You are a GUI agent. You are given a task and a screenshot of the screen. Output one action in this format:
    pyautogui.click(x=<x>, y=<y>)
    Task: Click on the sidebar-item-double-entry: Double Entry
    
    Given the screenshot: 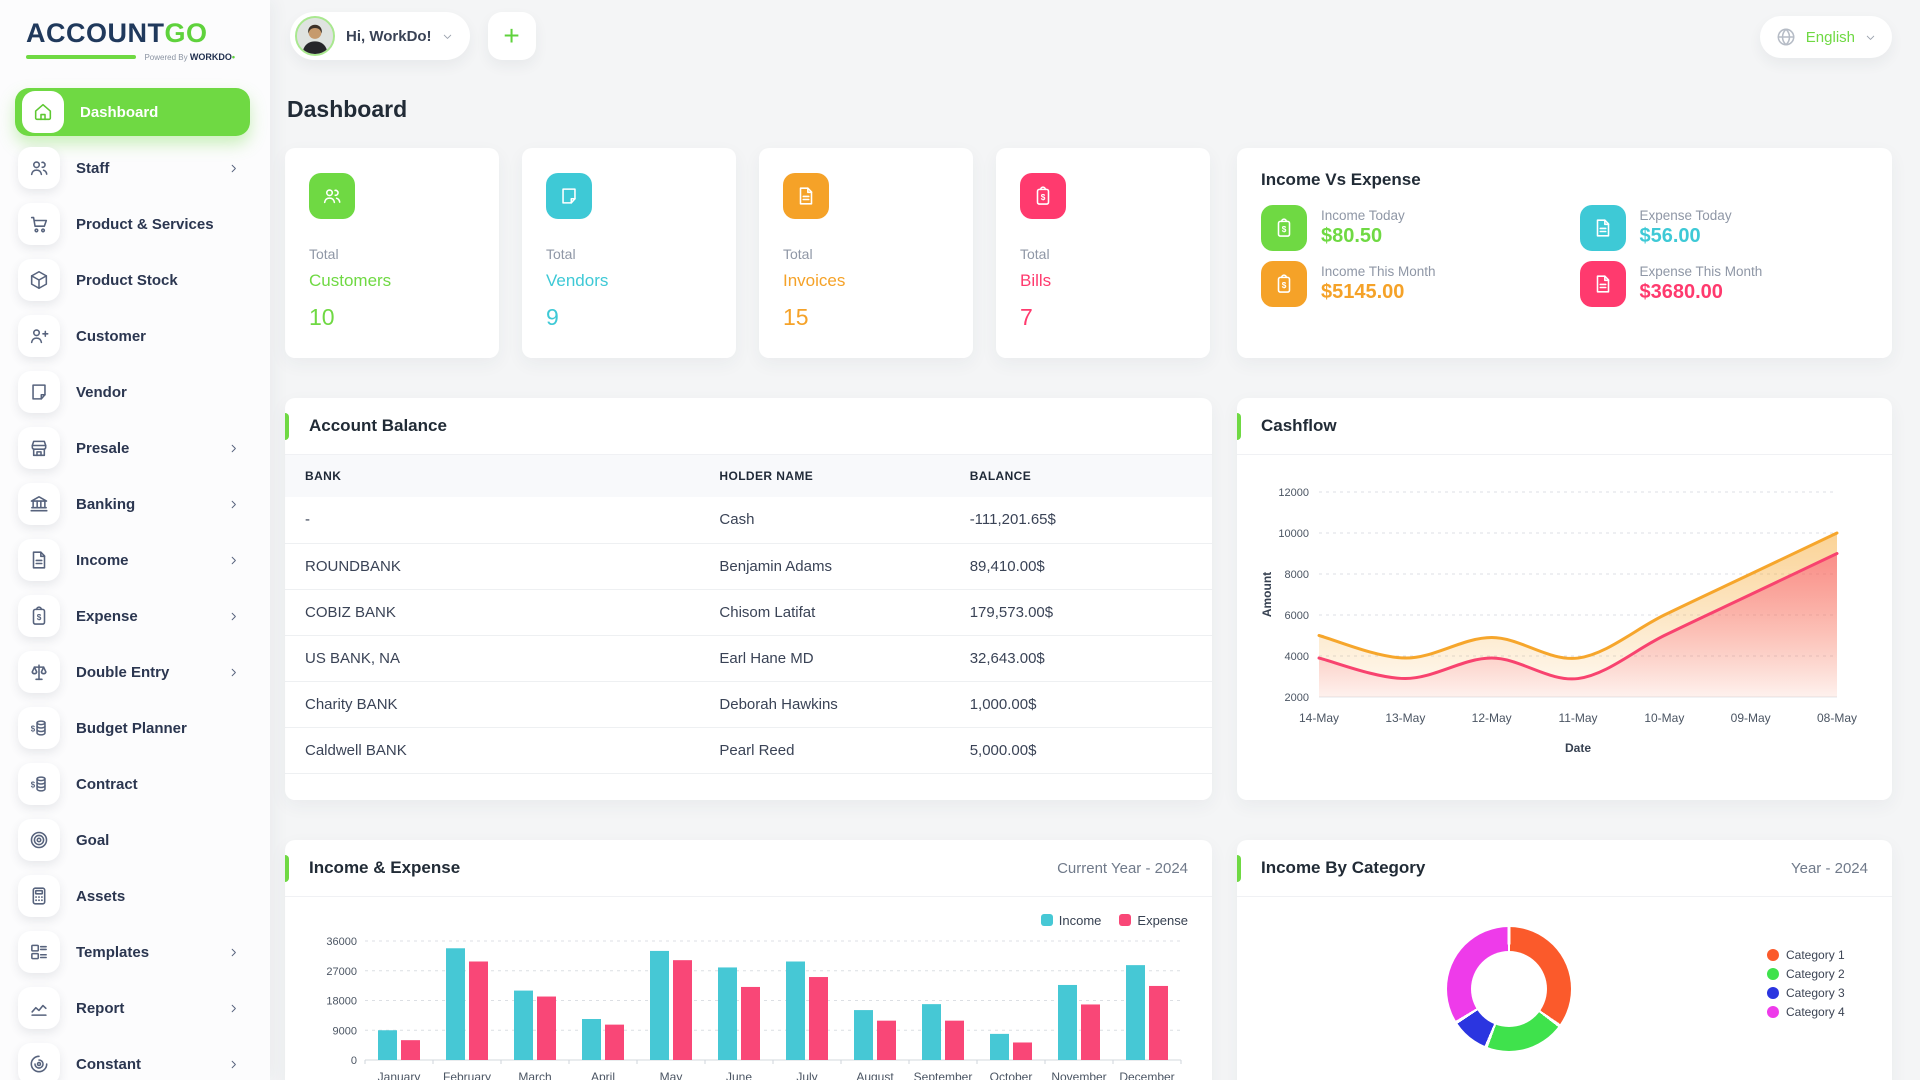 What is the action you would take?
    pyautogui.click(x=132, y=672)
    